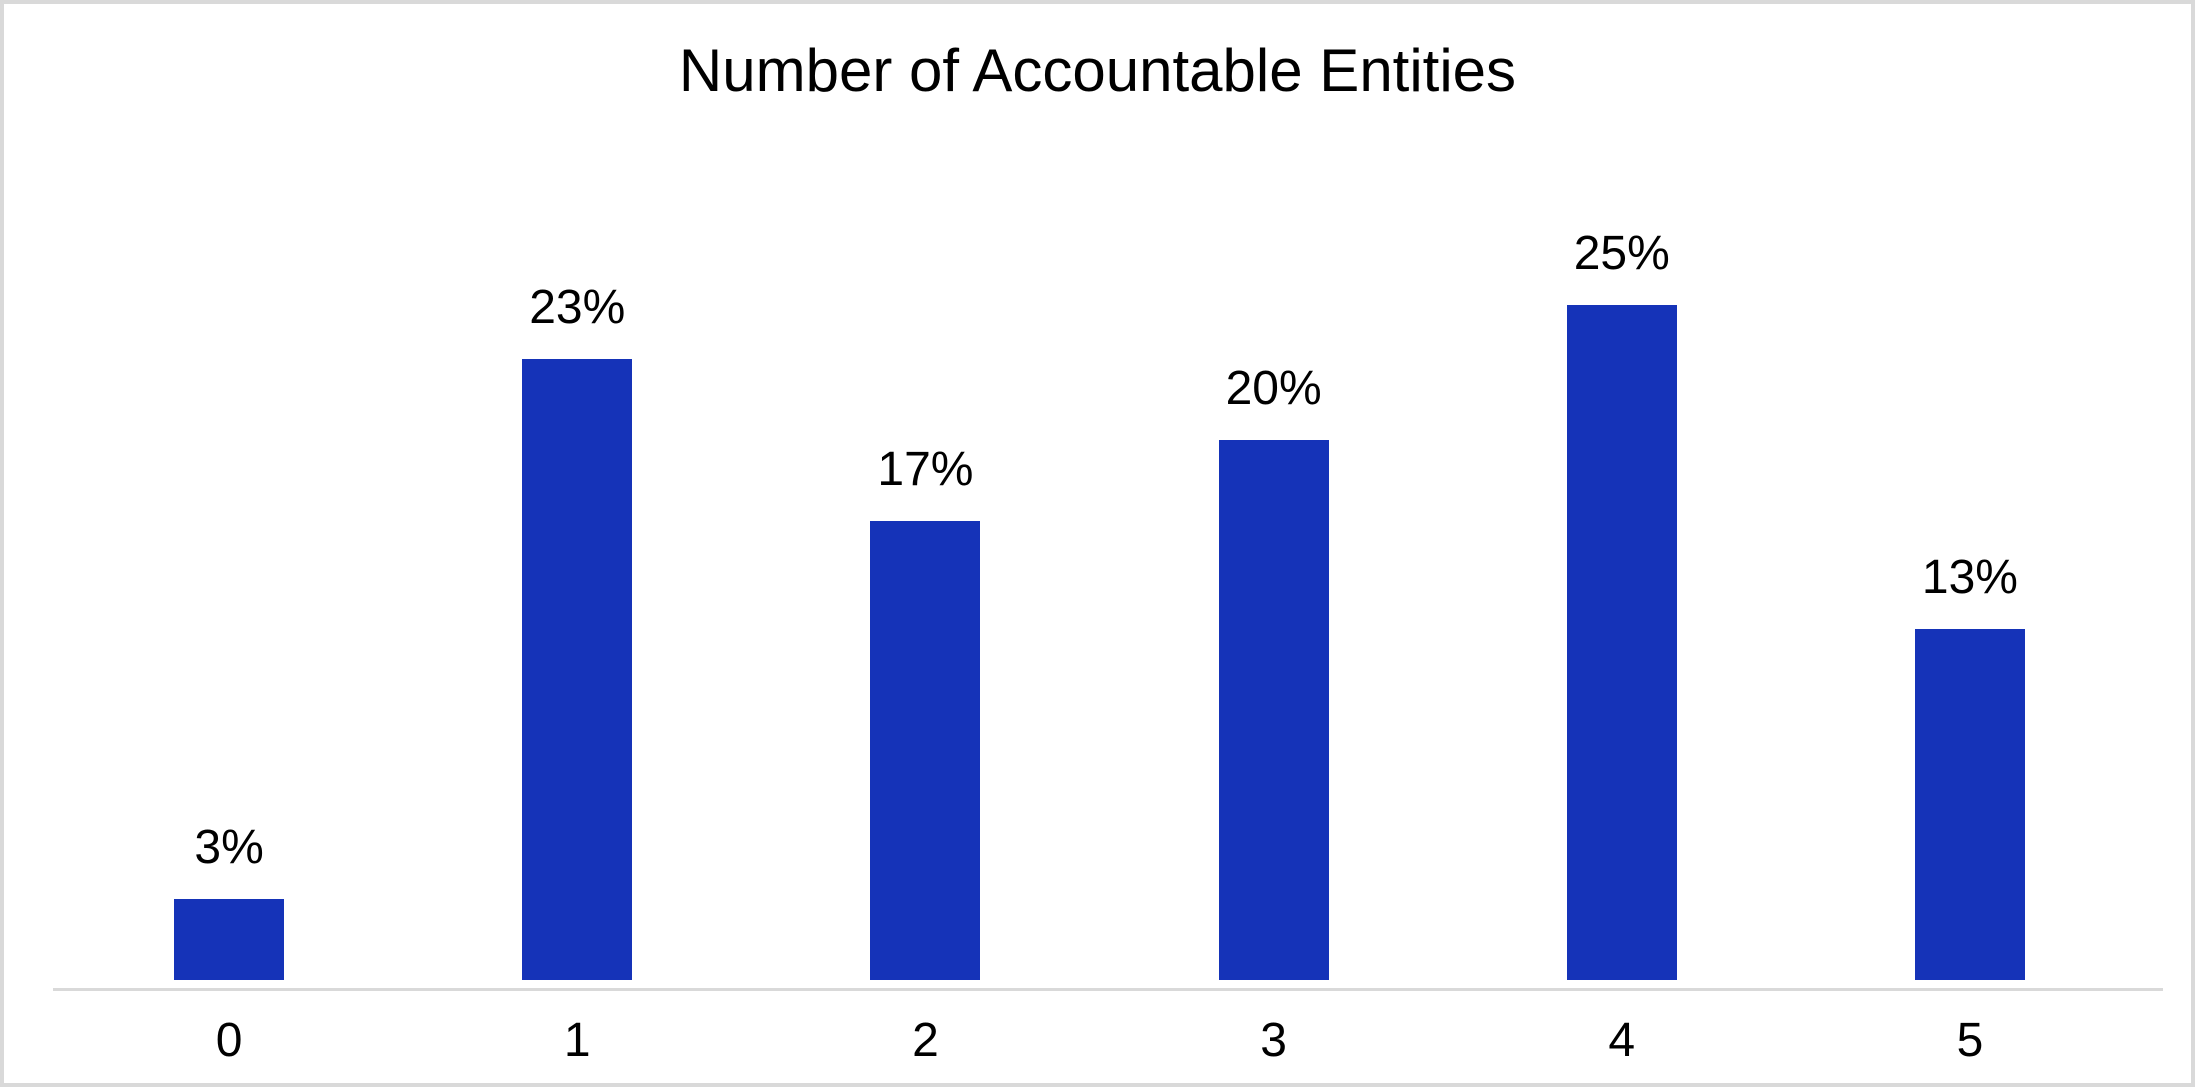 This screenshot has width=2195, height=1087. What do you see at coordinates (925, 1040) in the screenshot?
I see `x-axis-tick-label: 2` at bounding box center [925, 1040].